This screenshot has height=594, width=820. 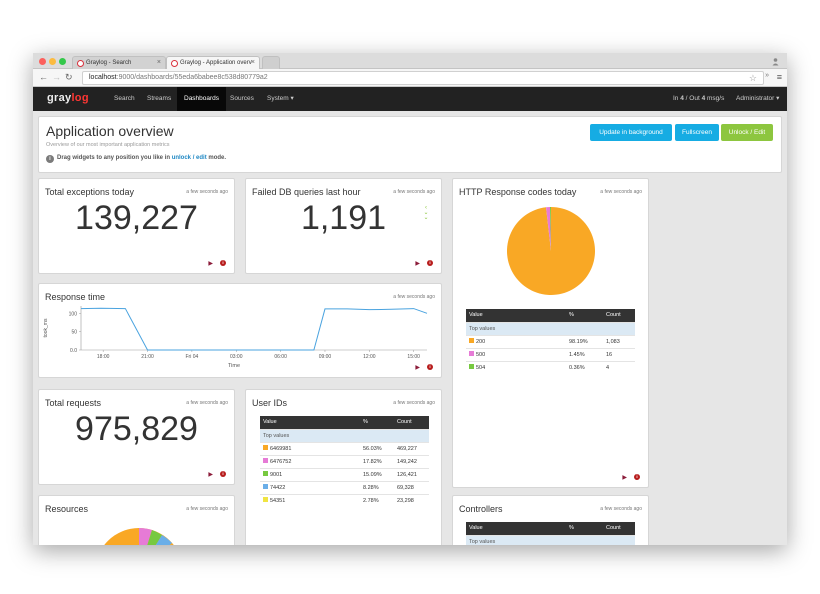 What do you see at coordinates (278, 501) in the screenshot?
I see `row-value: 54351` at bounding box center [278, 501].